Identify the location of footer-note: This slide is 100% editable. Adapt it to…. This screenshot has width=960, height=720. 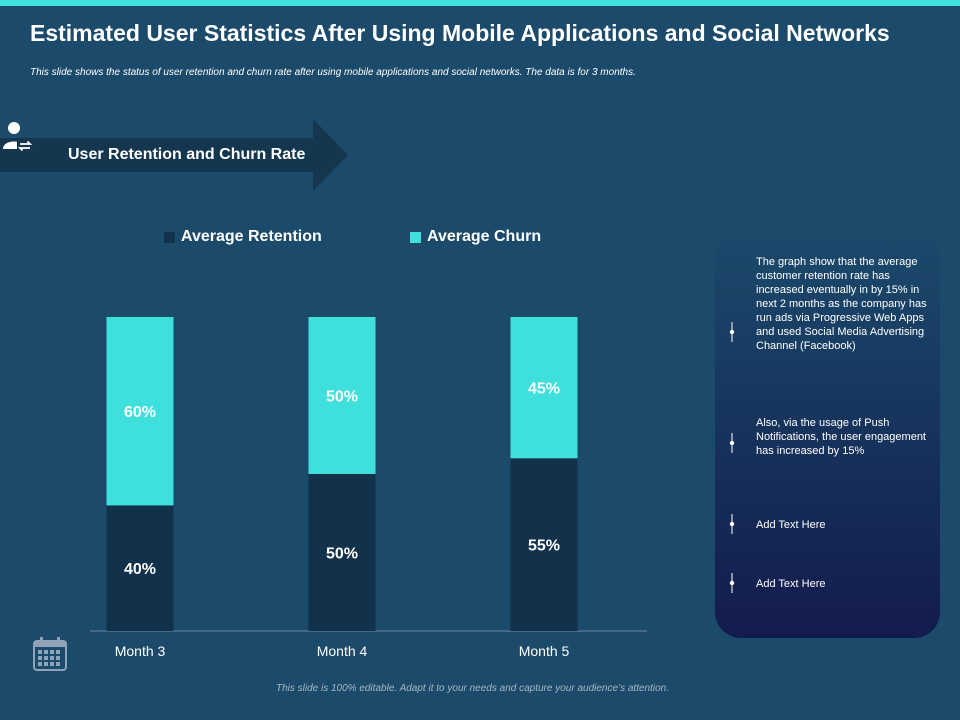
(472, 688).